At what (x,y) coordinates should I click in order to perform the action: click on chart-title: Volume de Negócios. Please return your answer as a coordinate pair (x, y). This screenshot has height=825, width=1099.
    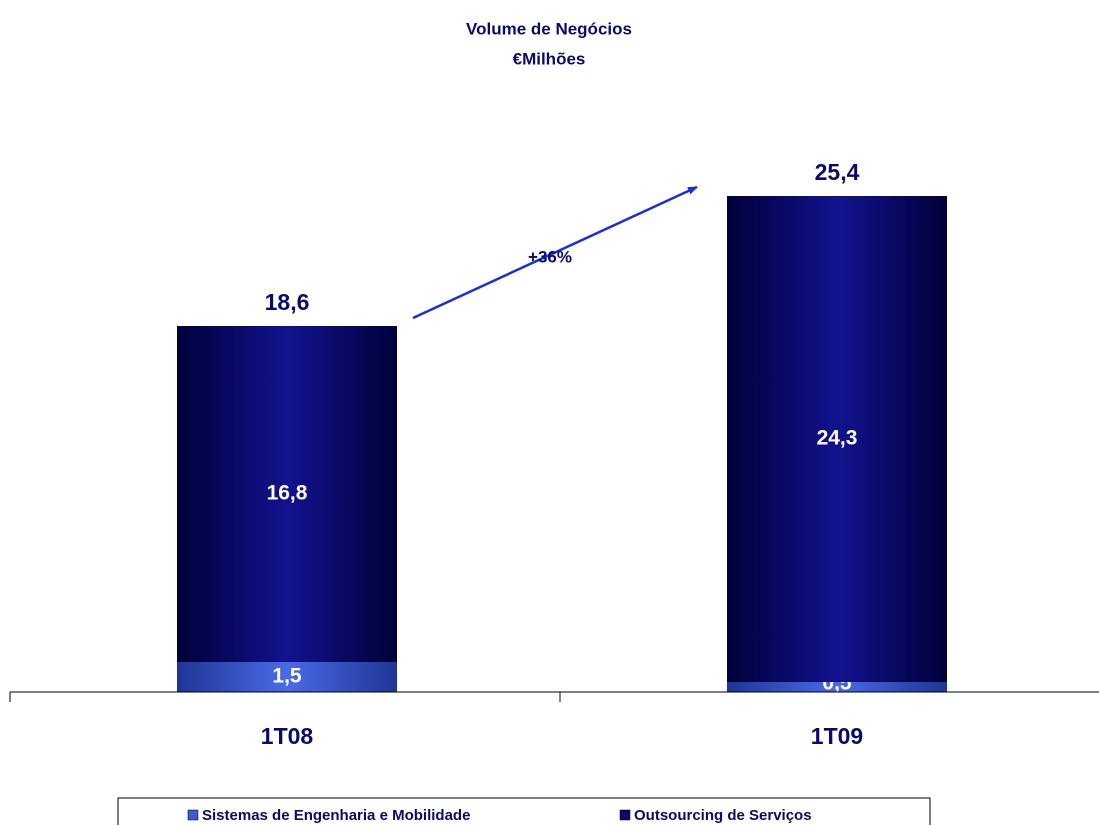
    Looking at the image, I should click on (549, 28).